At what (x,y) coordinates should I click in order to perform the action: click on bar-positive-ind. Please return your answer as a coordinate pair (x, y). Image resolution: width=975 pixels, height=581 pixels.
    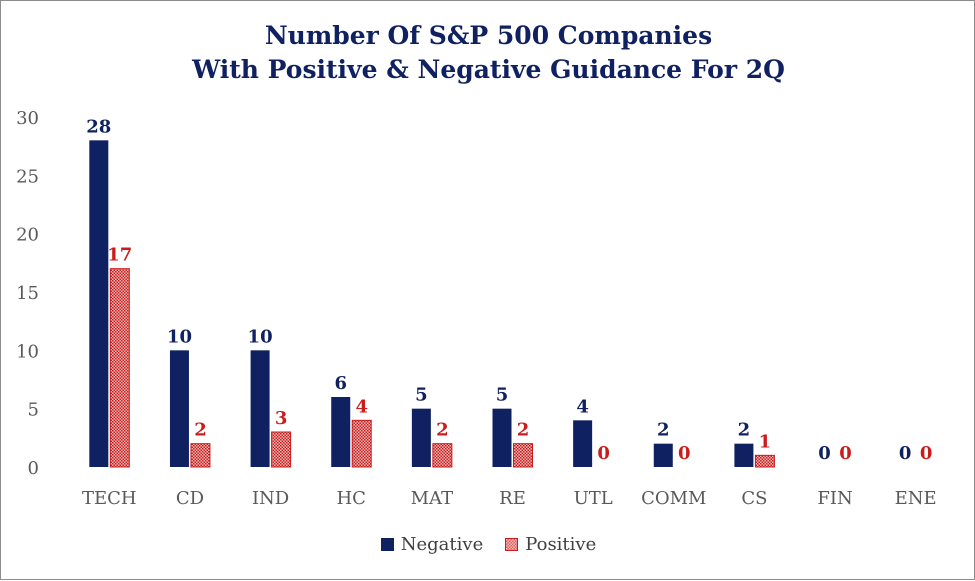
    Looking at the image, I should click on (281, 449).